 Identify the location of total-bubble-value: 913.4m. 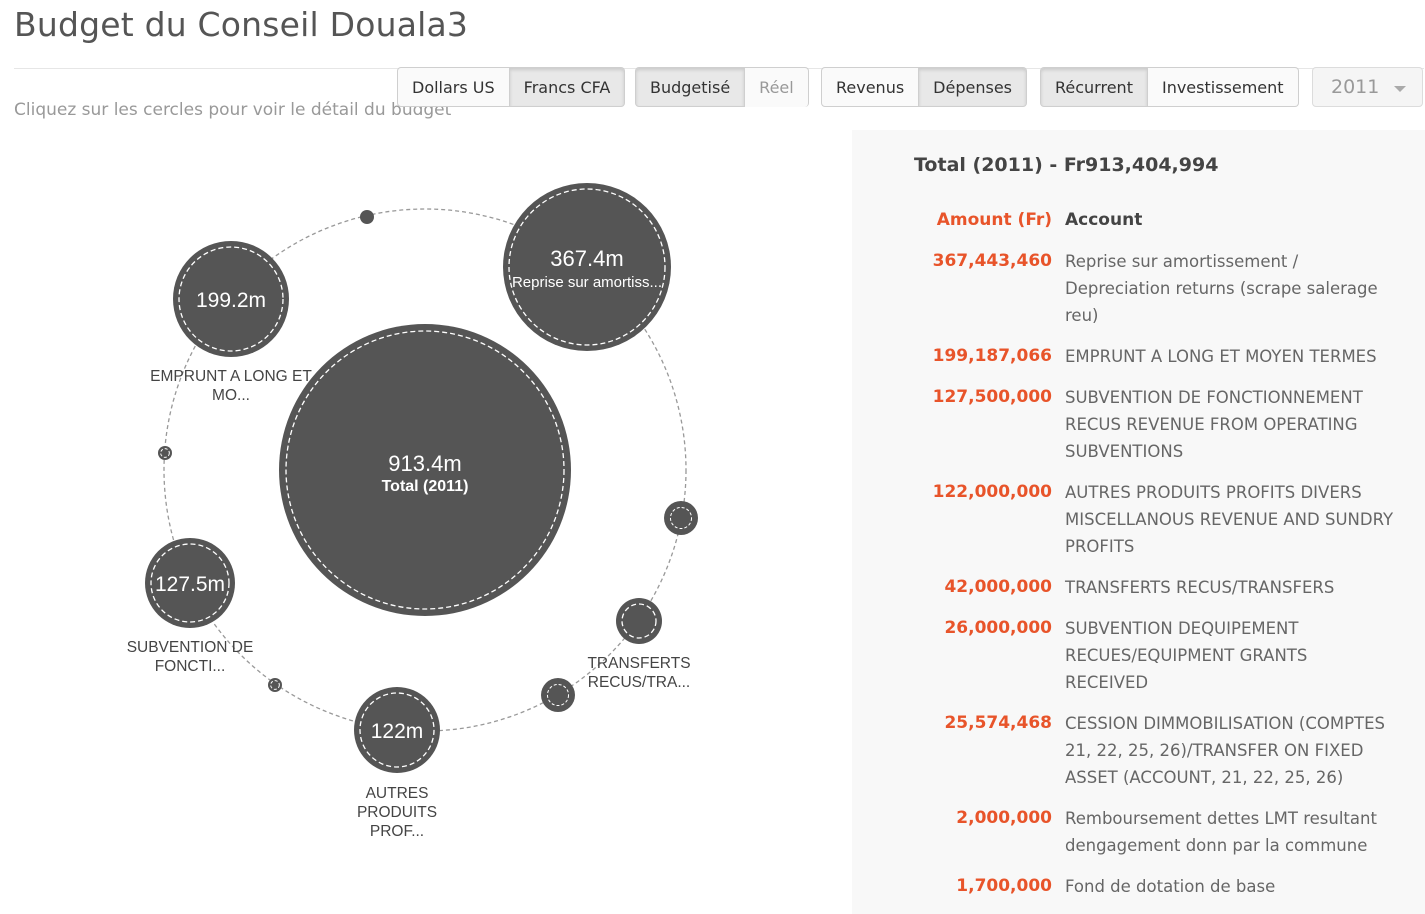
(424, 463).